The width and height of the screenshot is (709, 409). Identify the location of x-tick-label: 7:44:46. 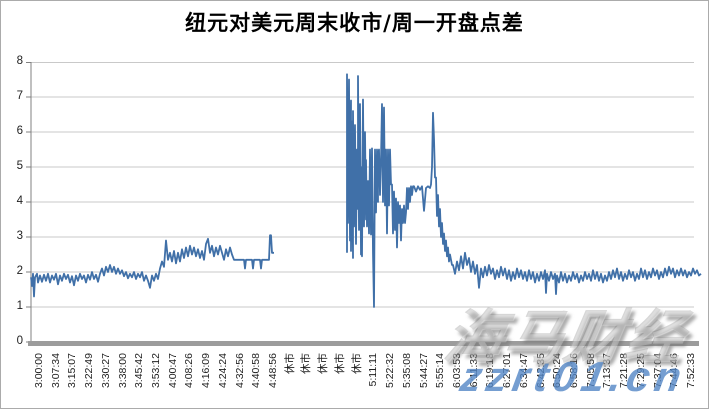
(674, 371).